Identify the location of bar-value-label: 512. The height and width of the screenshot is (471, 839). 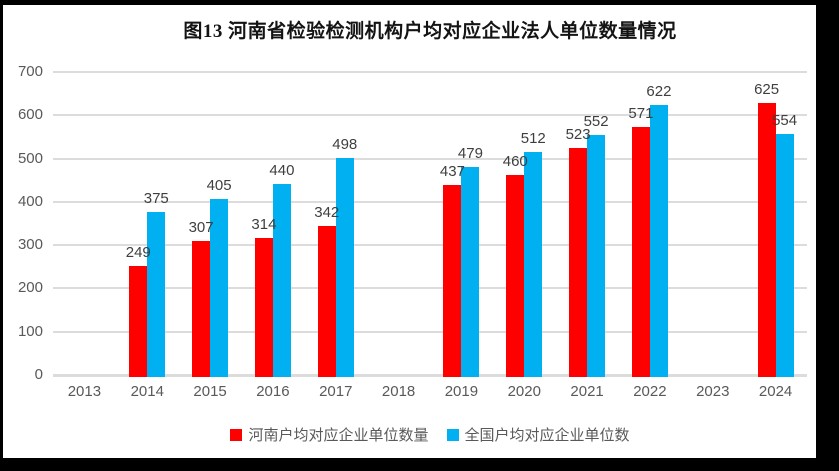
(533, 138).